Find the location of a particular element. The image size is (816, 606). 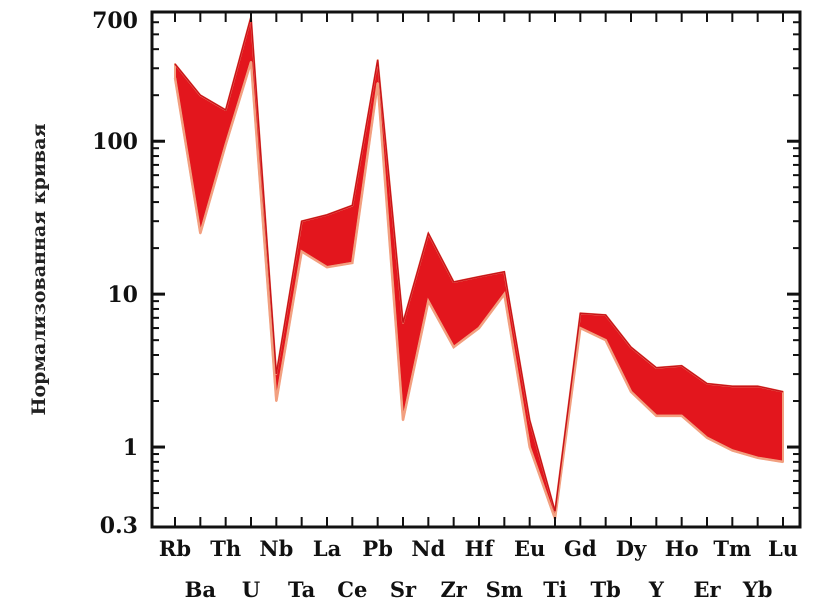

x-tick-label: Sm is located at coordinates (504, 589).